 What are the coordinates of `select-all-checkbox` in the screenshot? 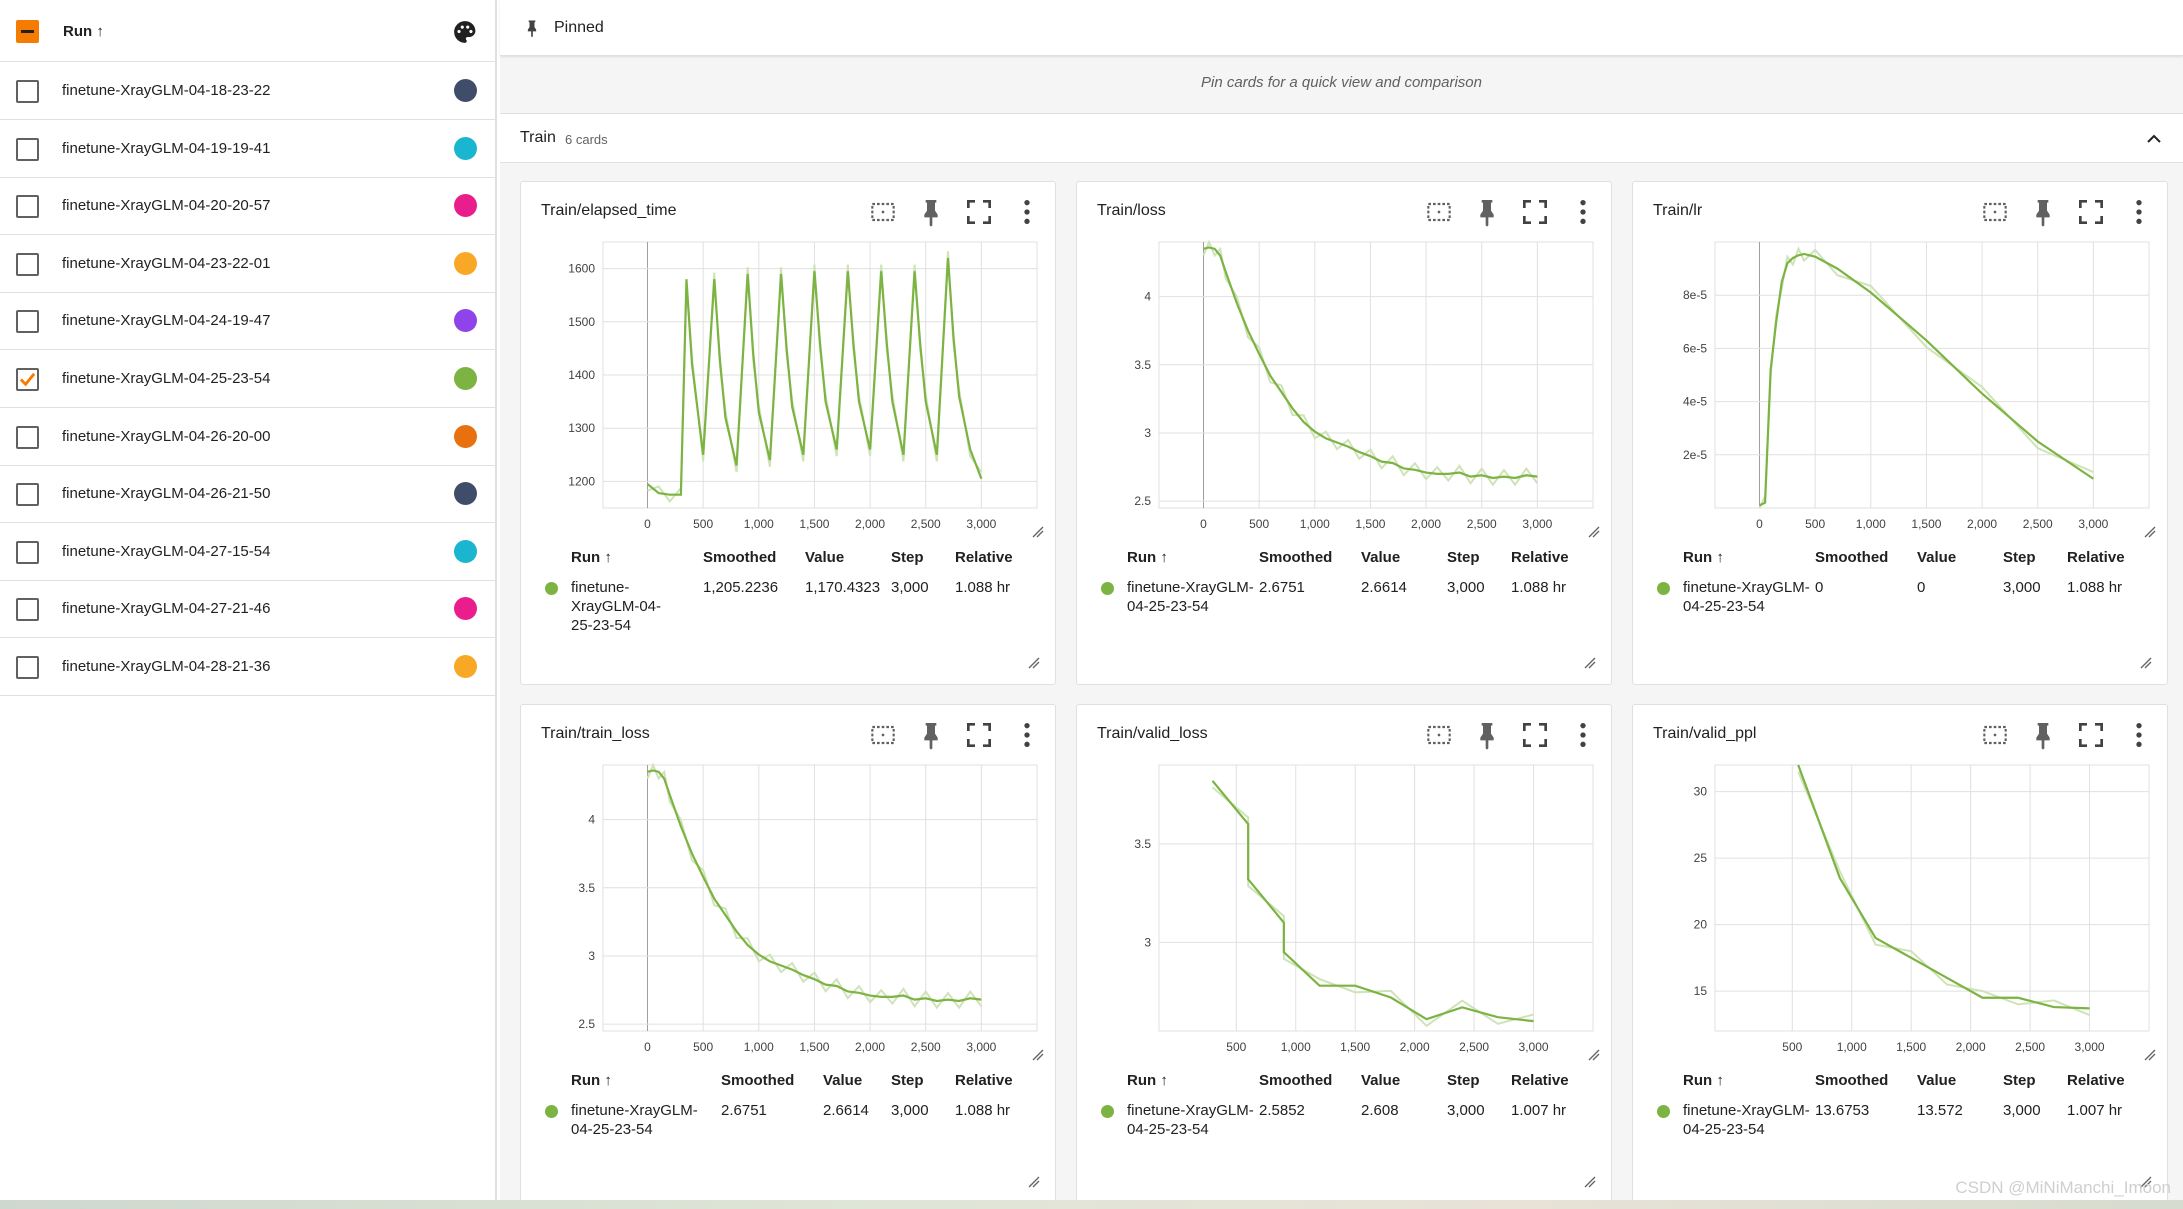 It's located at (27, 31).